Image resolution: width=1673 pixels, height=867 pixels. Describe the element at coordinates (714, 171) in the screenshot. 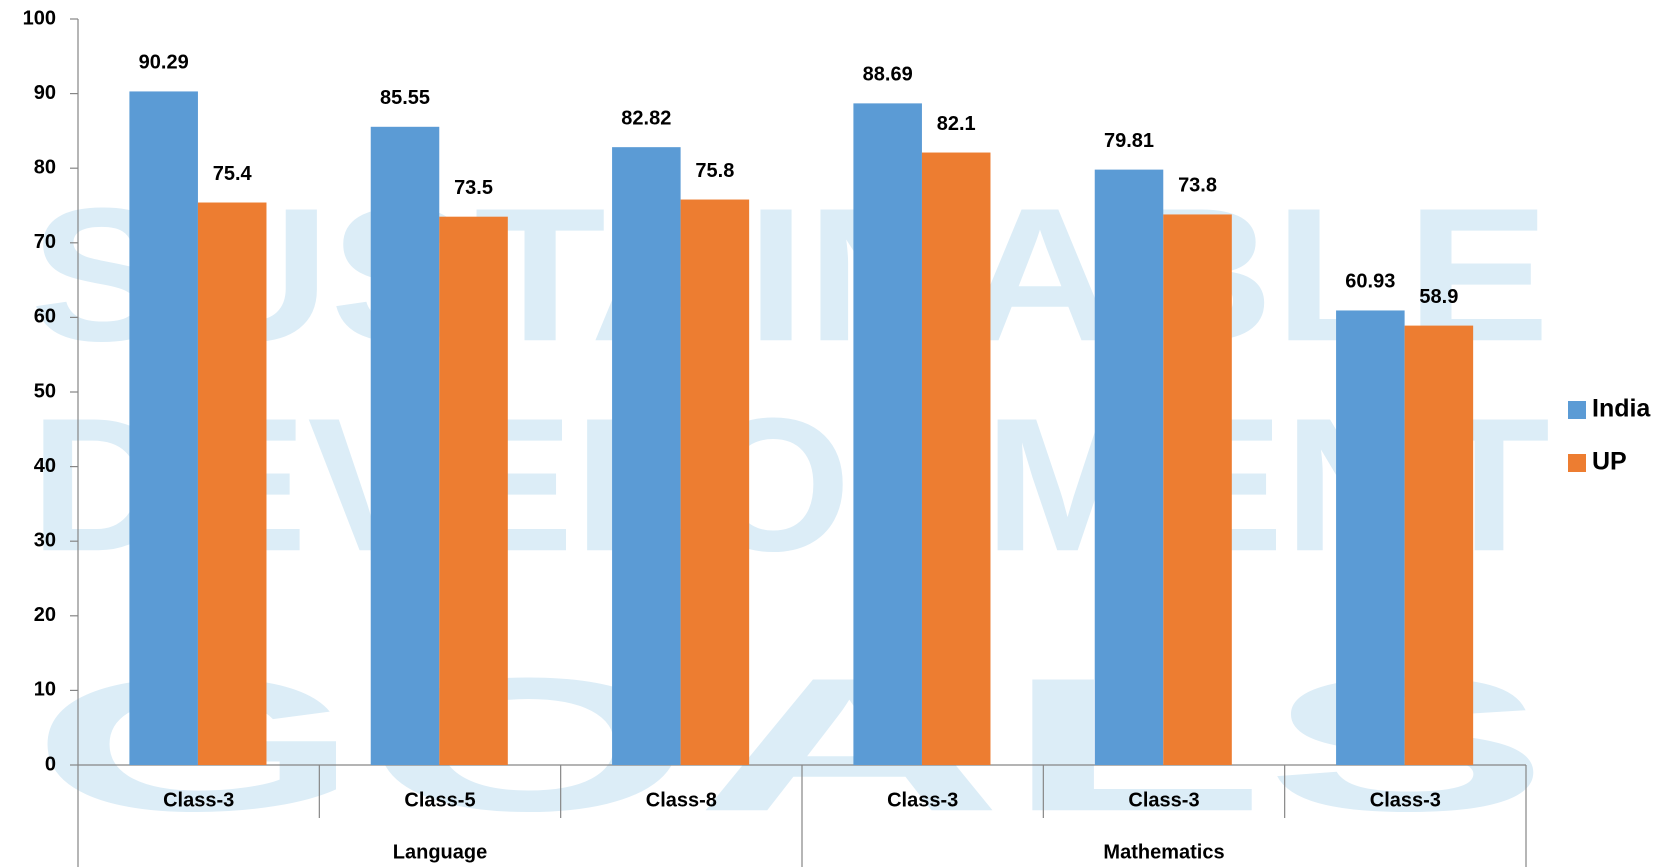

I see `data-label: 75.8` at that location.